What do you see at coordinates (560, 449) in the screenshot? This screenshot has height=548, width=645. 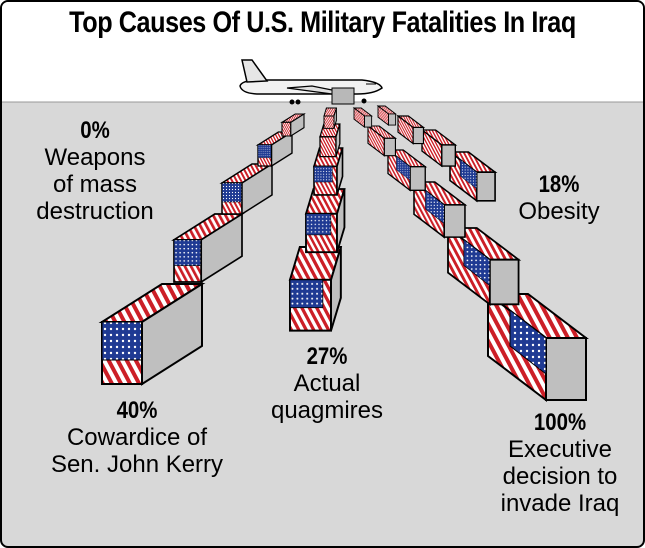 I see `cause-text: Executive` at bounding box center [560, 449].